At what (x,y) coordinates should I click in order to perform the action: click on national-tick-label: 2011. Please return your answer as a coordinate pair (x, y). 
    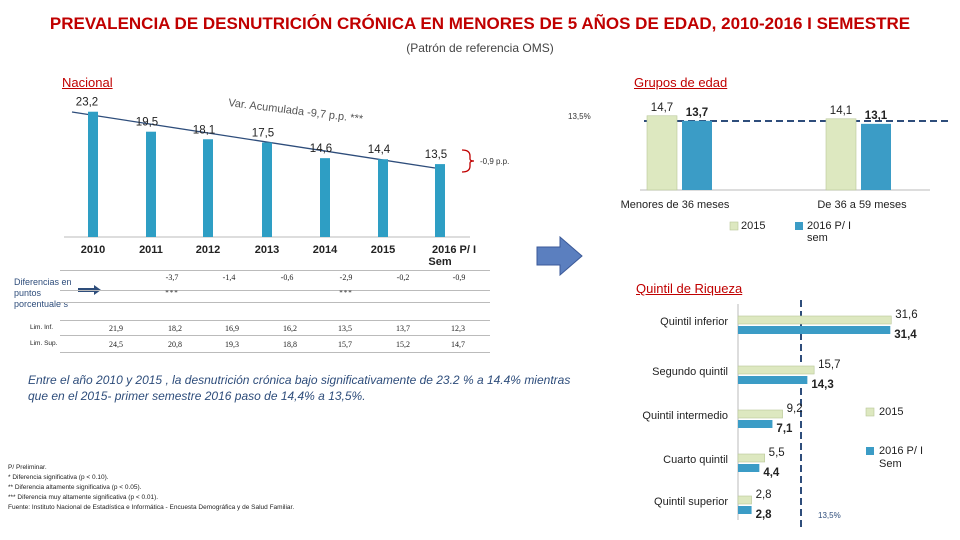
    Looking at the image, I should click on (151, 250).